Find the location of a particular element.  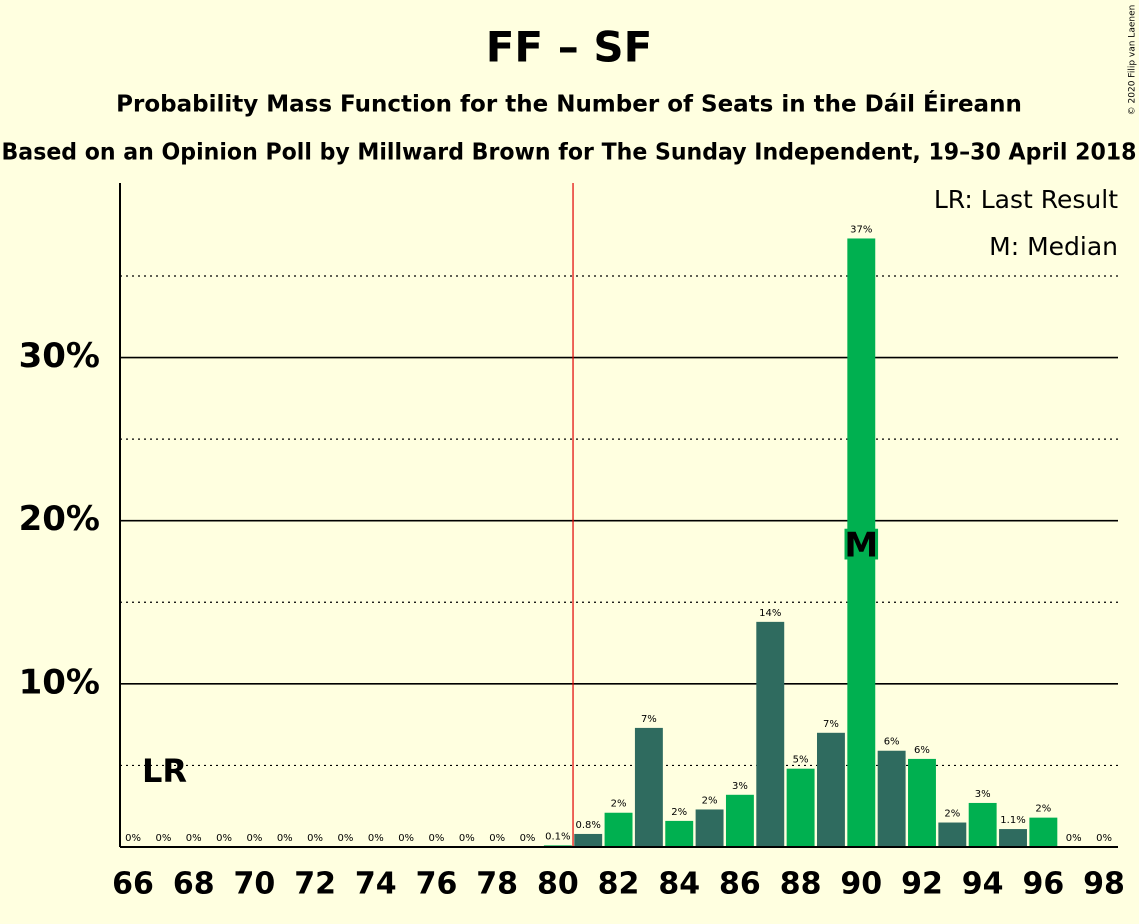

value-label: 5% is located at coordinates (801, 760).